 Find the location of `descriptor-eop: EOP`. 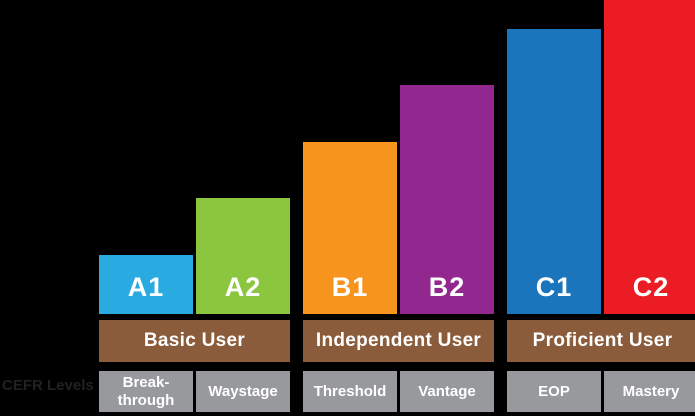

descriptor-eop: EOP is located at coordinates (554, 391).